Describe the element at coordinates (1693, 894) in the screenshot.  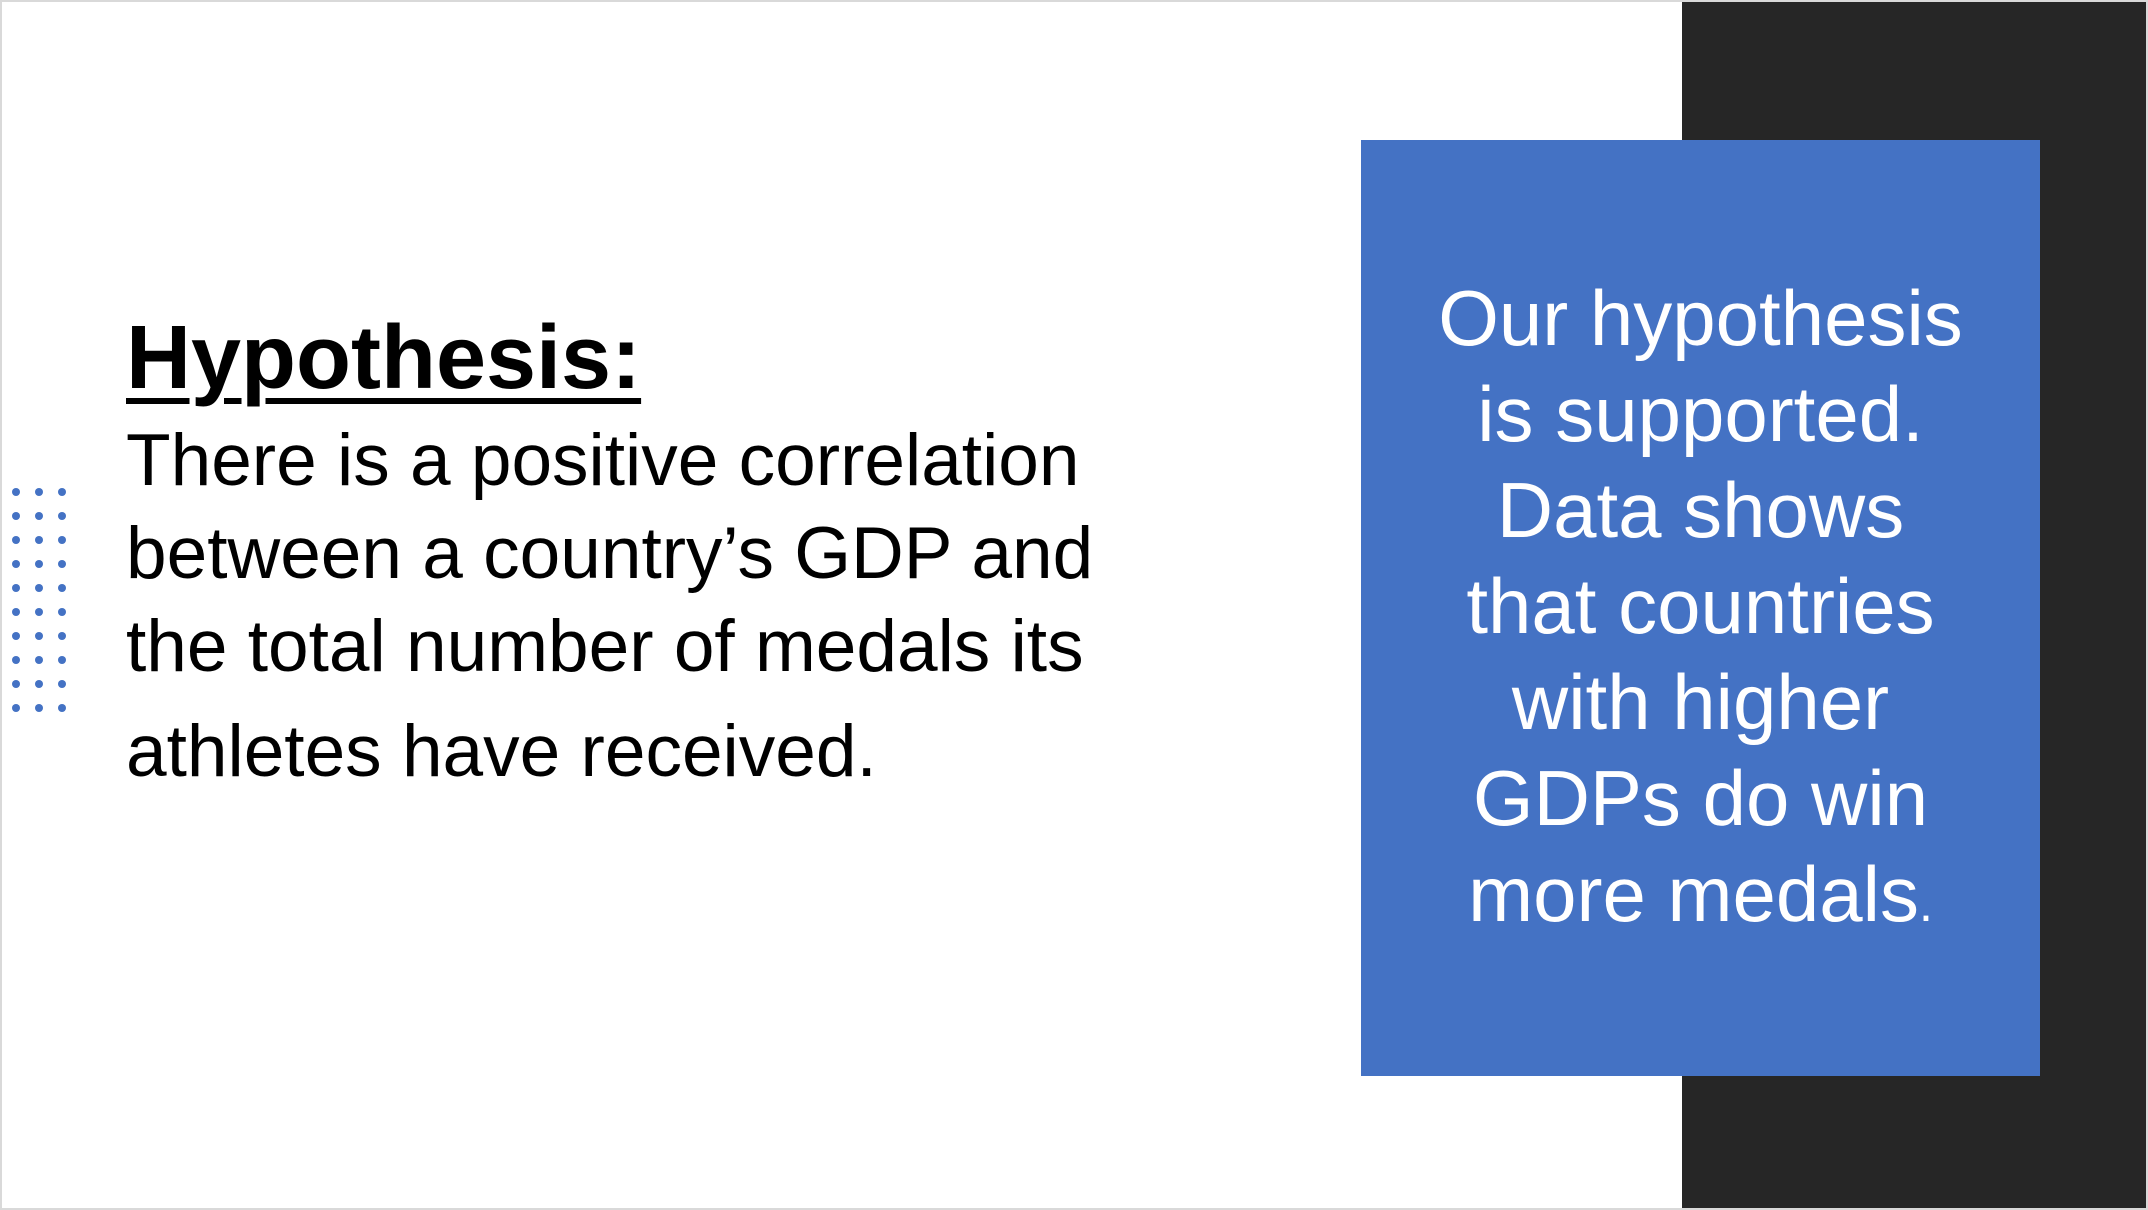
I see `conclusion-line: more medals` at that location.